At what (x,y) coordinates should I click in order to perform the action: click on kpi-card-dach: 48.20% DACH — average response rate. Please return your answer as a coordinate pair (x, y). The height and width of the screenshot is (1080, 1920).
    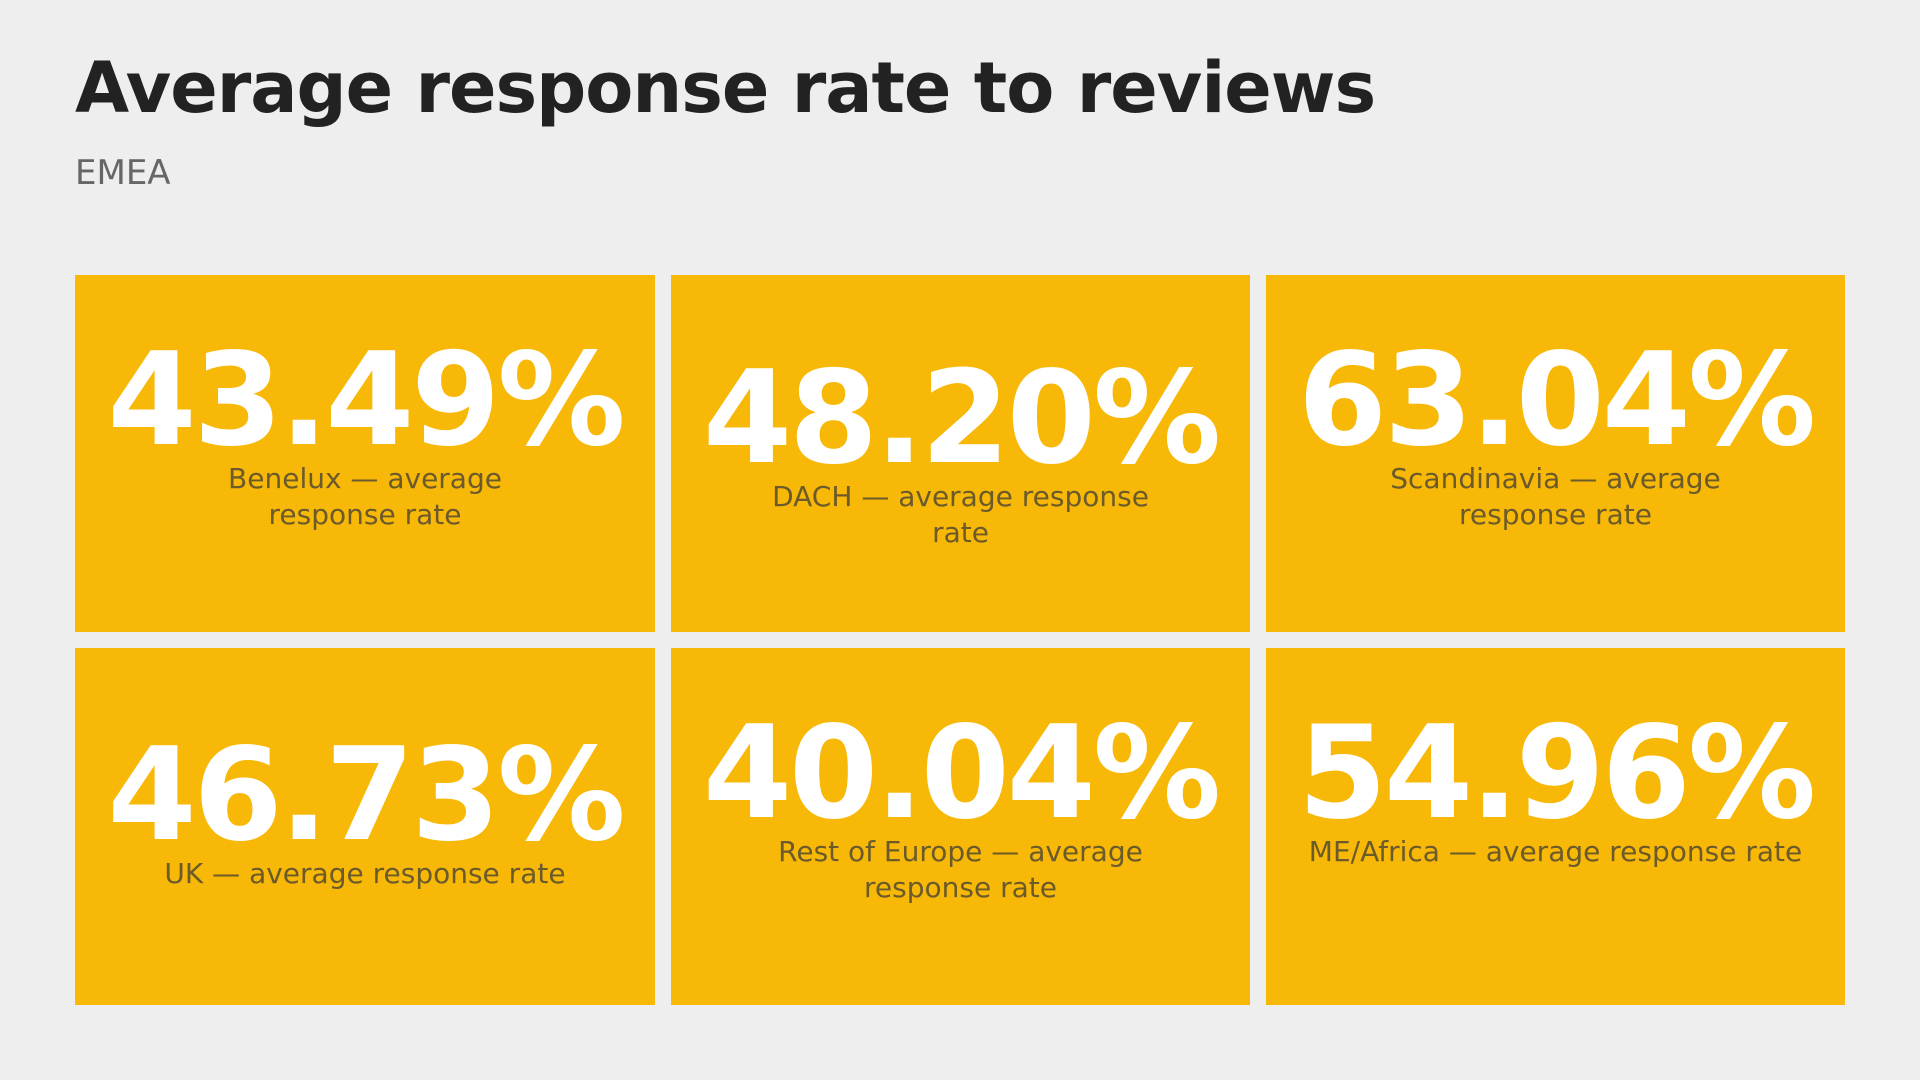
    Looking at the image, I should click on (960, 453).